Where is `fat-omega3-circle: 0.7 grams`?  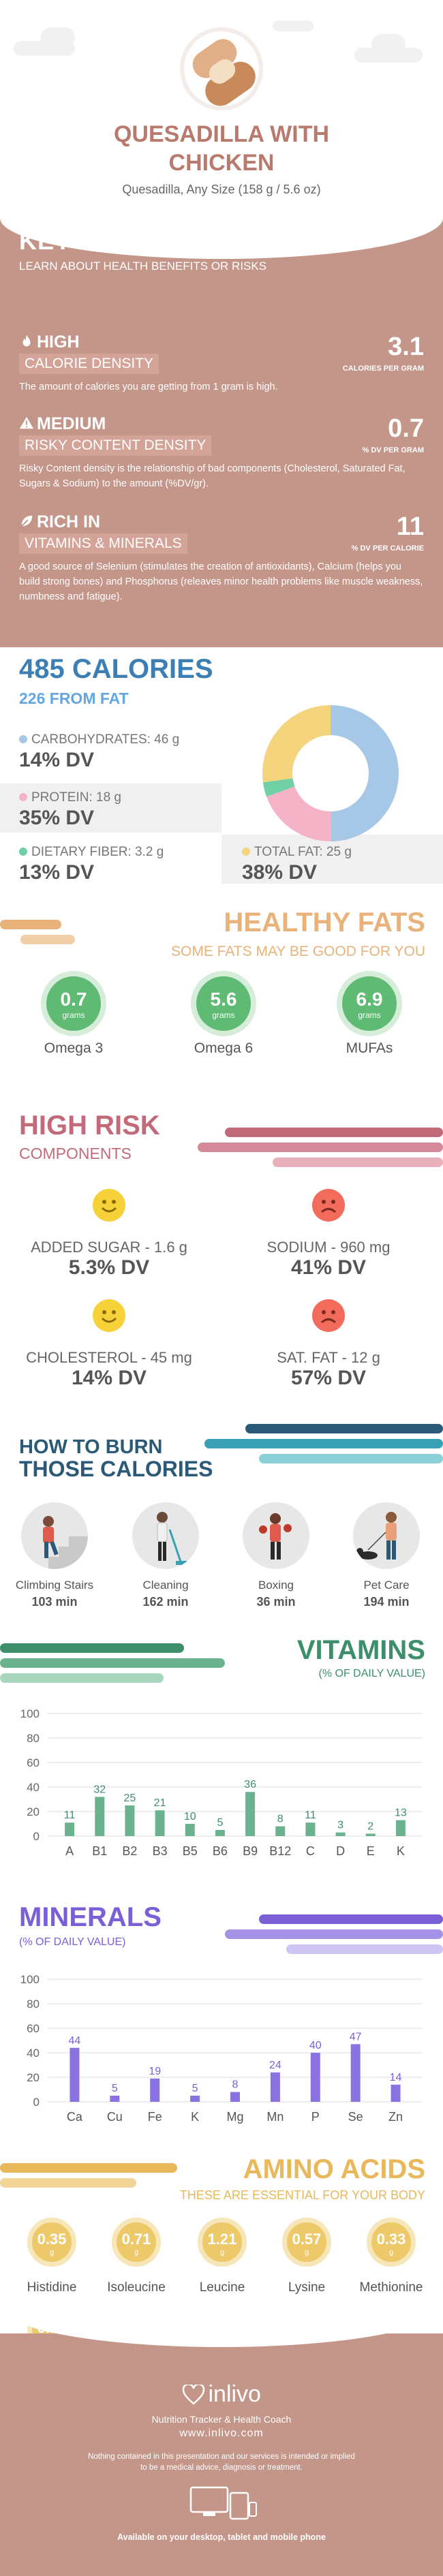 fat-omega3-circle: 0.7 grams is located at coordinates (73, 1003).